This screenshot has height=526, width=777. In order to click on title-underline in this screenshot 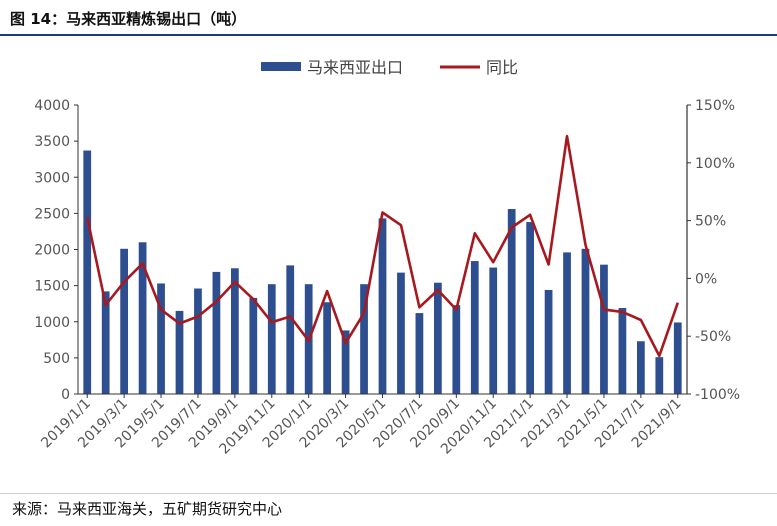, I will do `click(388, 35)`.